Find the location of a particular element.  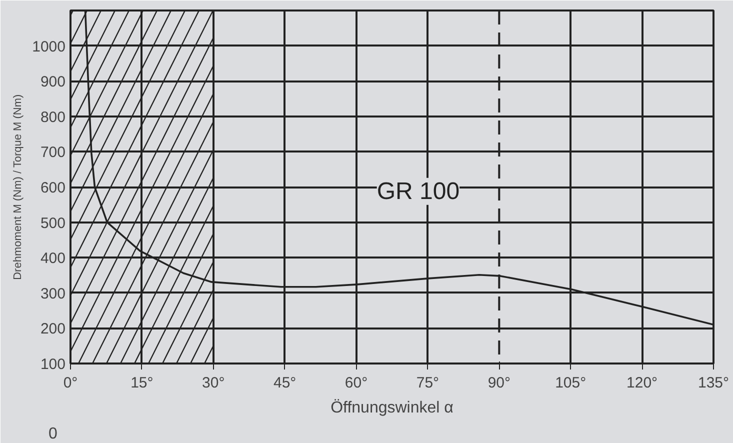

y-tick-label: 400 is located at coordinates (53, 259).